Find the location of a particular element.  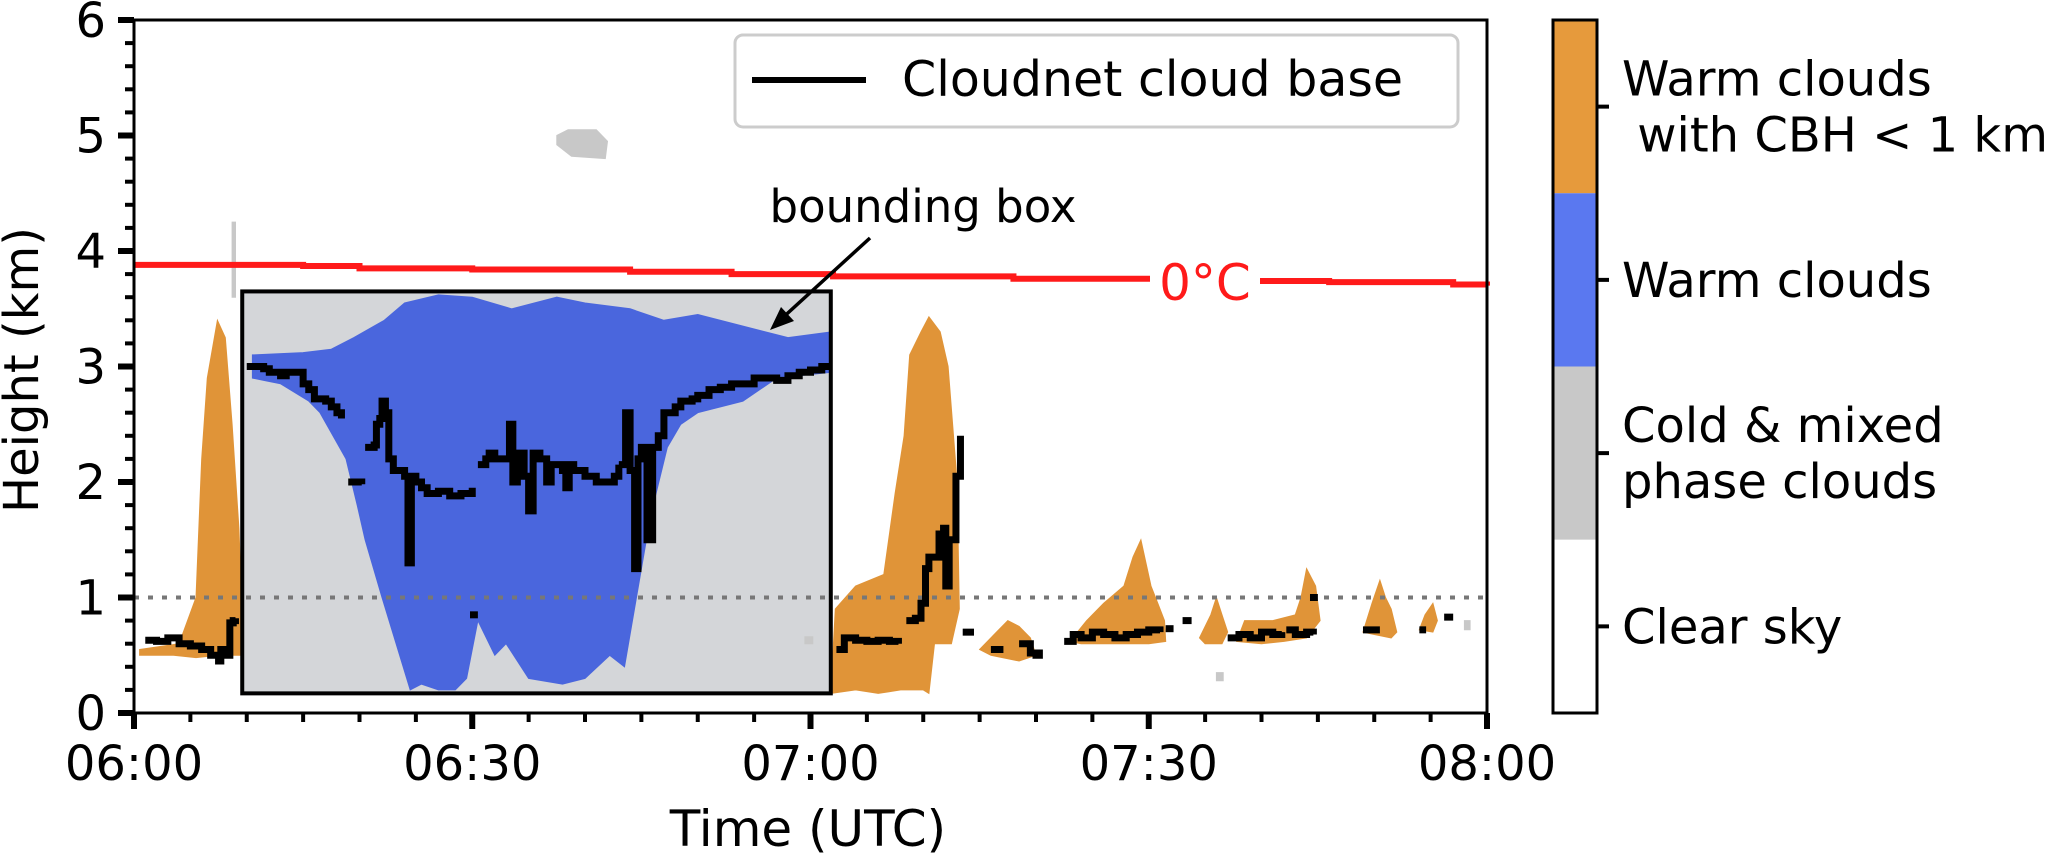

bounding-box-arrowhead is located at coordinates (782, 318).